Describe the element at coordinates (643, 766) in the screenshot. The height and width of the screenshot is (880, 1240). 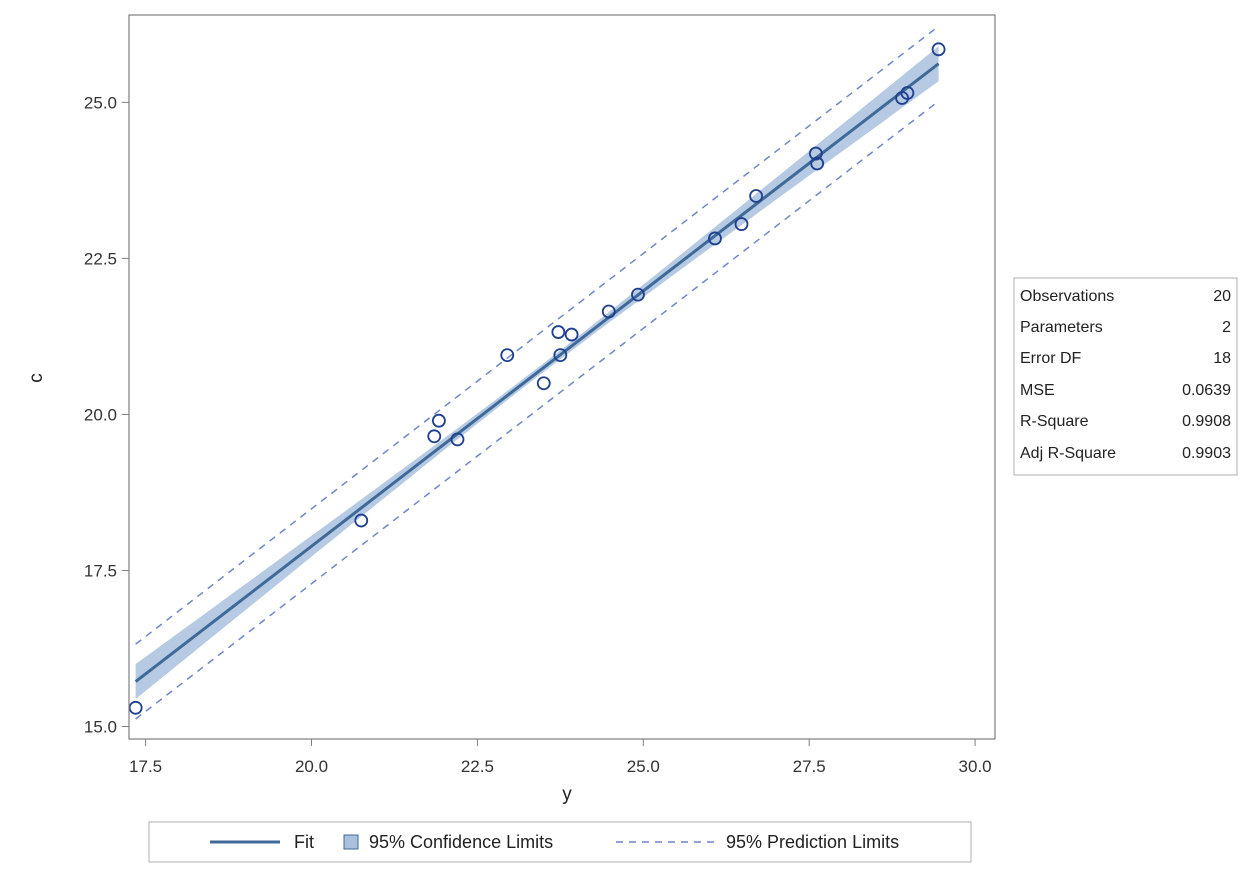
I see `x-tick-label-4: 25.0` at that location.